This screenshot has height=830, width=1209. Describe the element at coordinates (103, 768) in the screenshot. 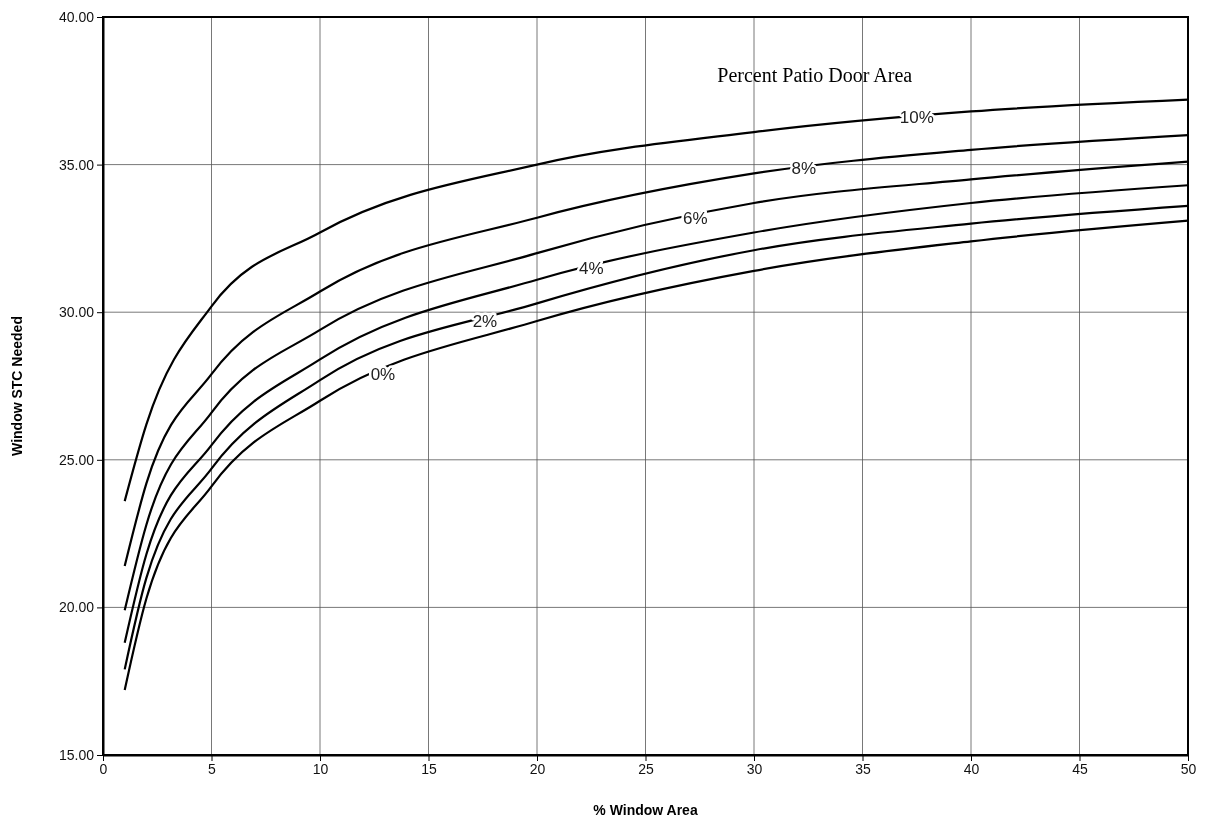

I see `x-tick-label: 0` at that location.